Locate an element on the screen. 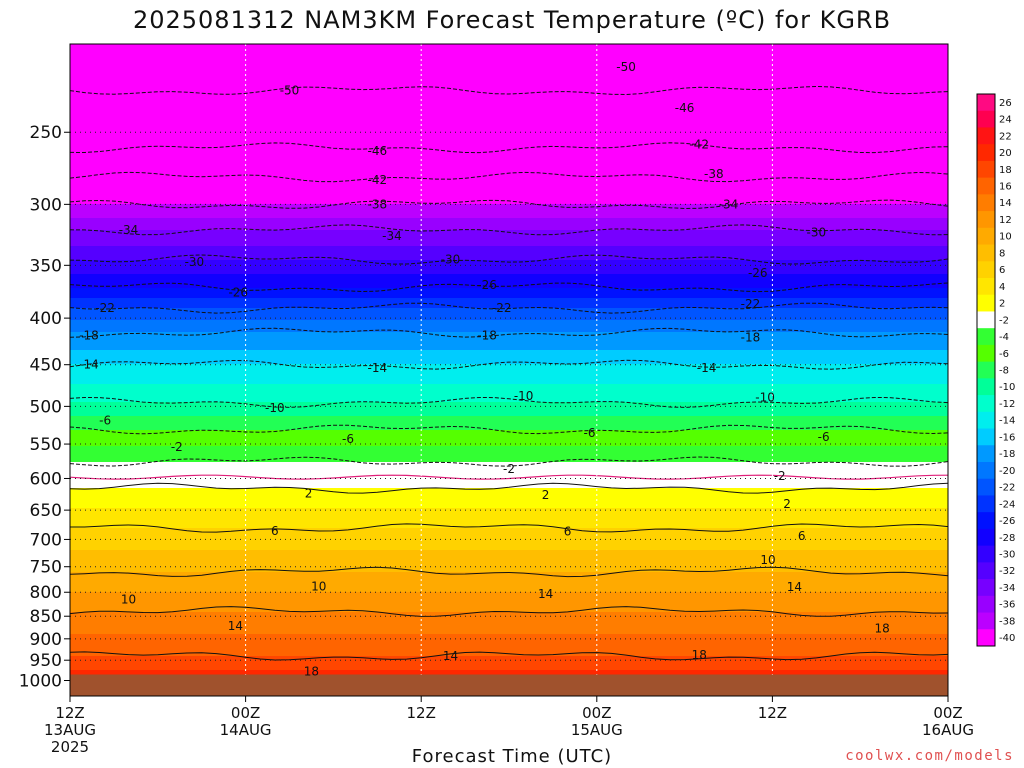  colorbar-label: -40 is located at coordinates (1007, 638).